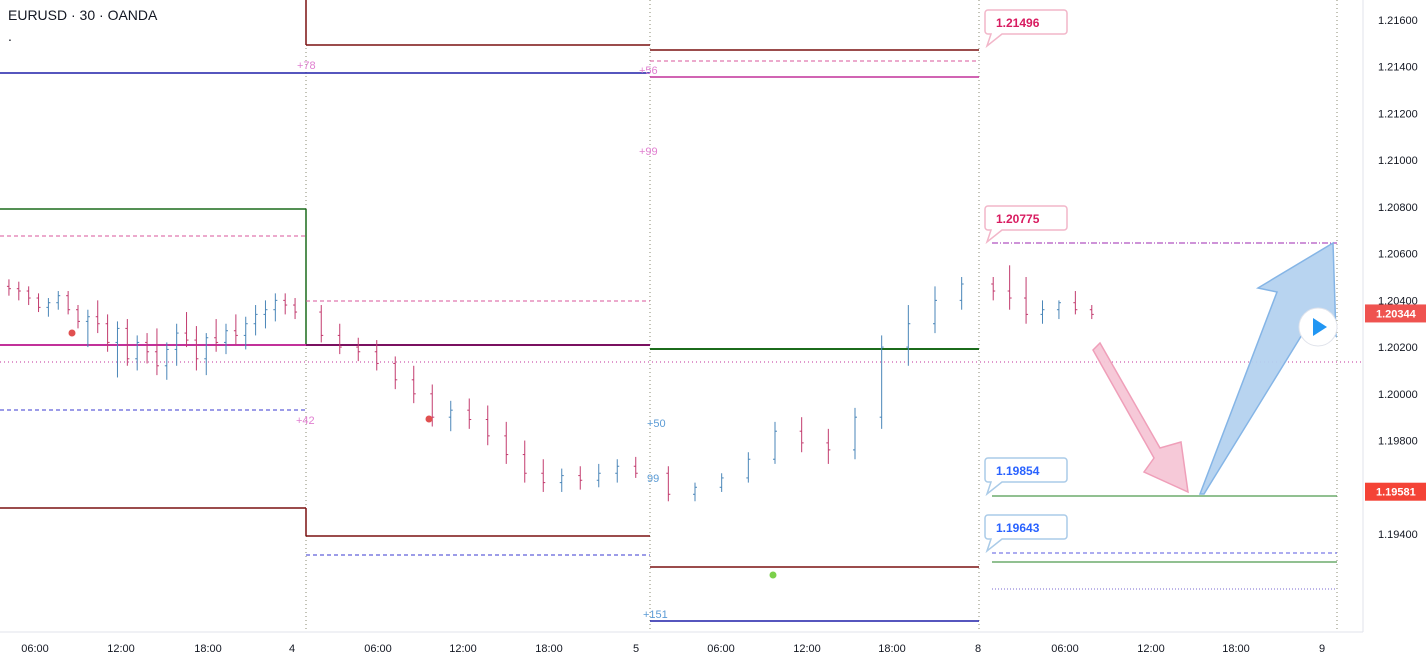  Describe the element at coordinates (1018, 528) in the screenshot. I see `price-callout-text: 1.19643` at that location.